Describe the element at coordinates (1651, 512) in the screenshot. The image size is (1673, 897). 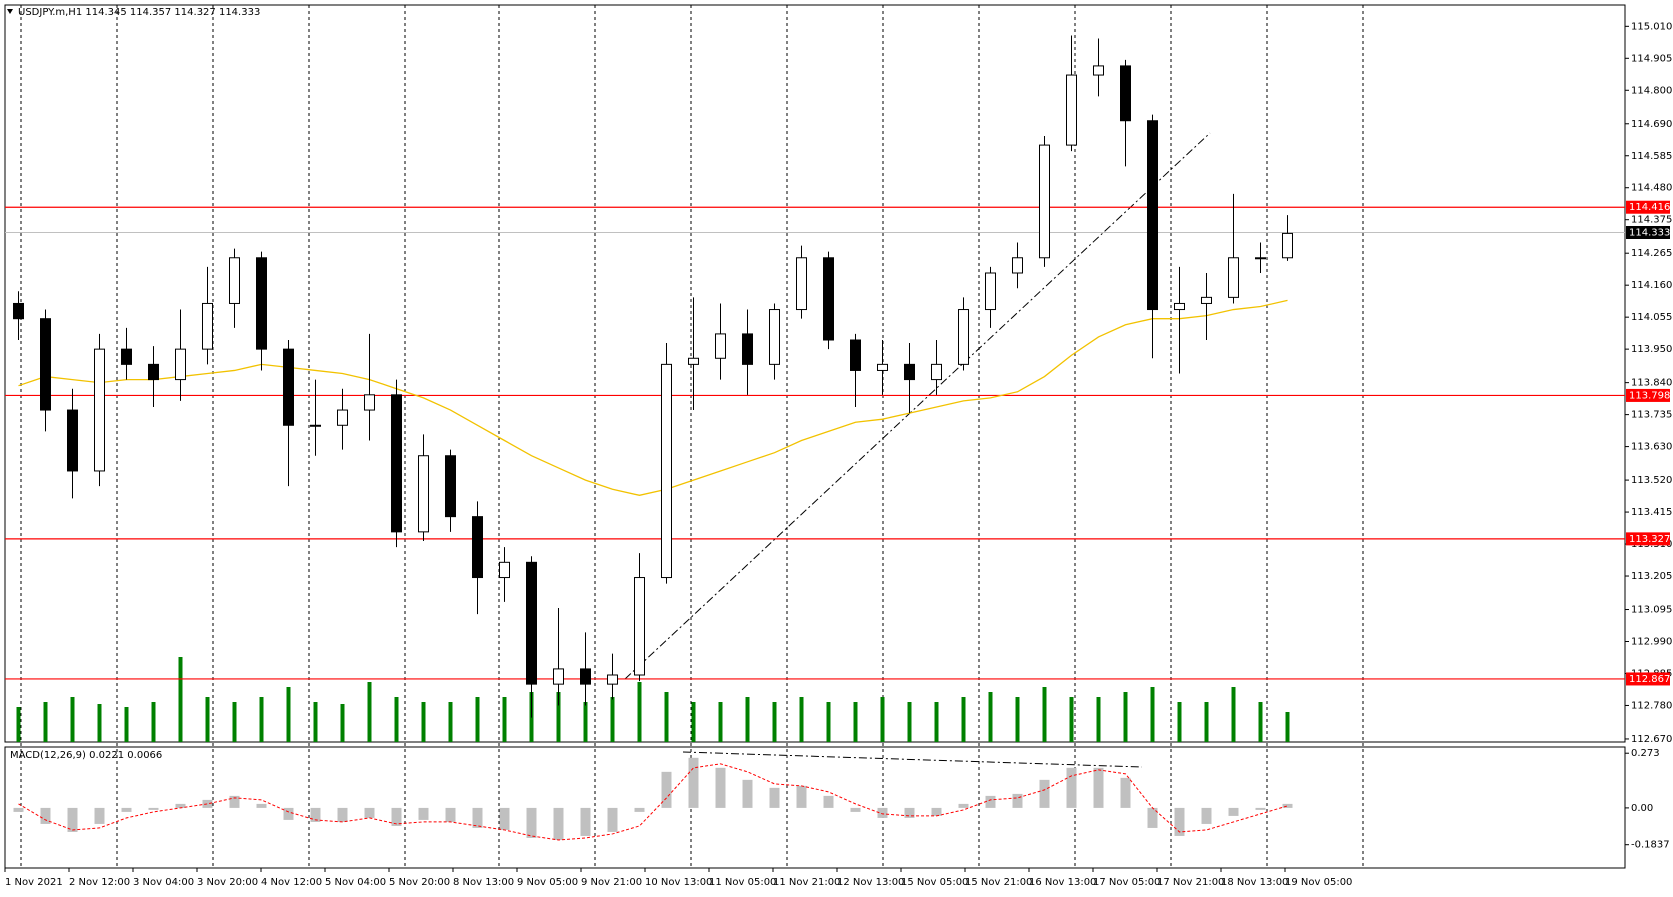
I see `y-tick-label: 113.415` at that location.